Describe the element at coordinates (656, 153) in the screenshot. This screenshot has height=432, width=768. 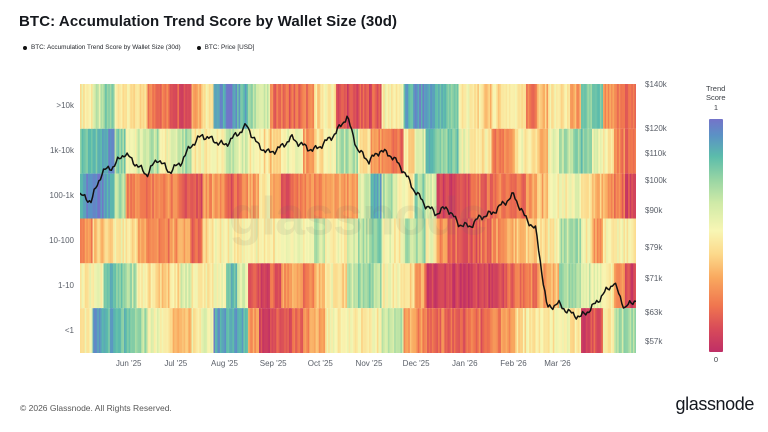
I see `price-tick-label: $110k` at that location.